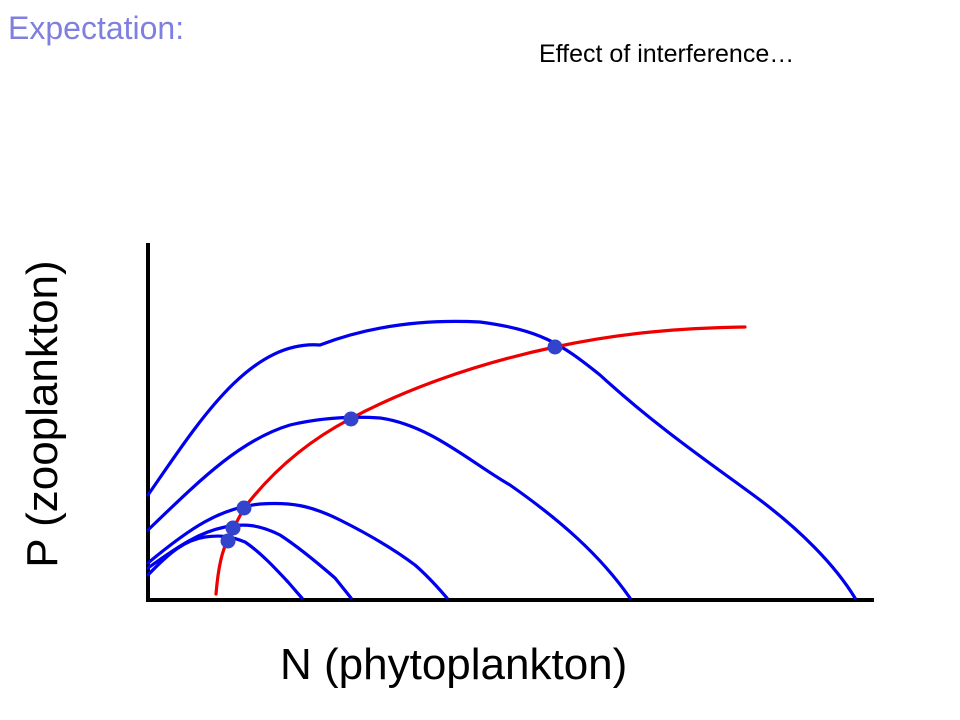  What do you see at coordinates (96, 28) in the screenshot?
I see `expectation-heading: Expectation:` at bounding box center [96, 28].